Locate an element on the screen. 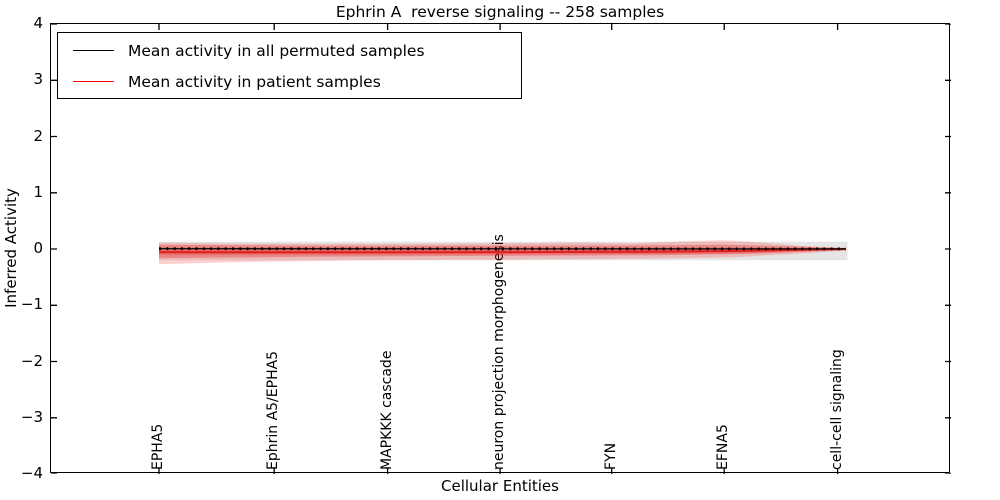  legend-item-permuted: Mean activity in all permuted samples is located at coordinates (289, 50).